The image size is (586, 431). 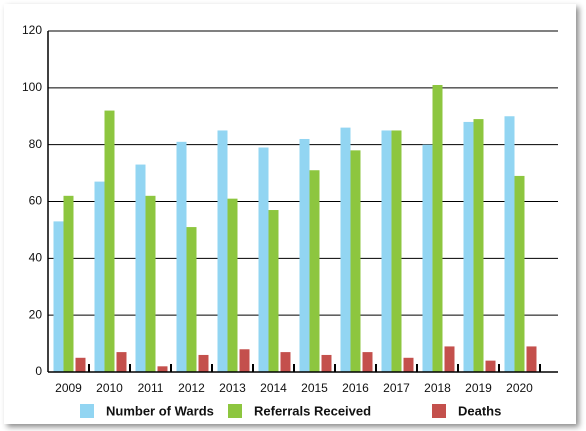 What do you see at coordinates (232, 388) in the screenshot?
I see `x-tick-label: 2013` at bounding box center [232, 388].